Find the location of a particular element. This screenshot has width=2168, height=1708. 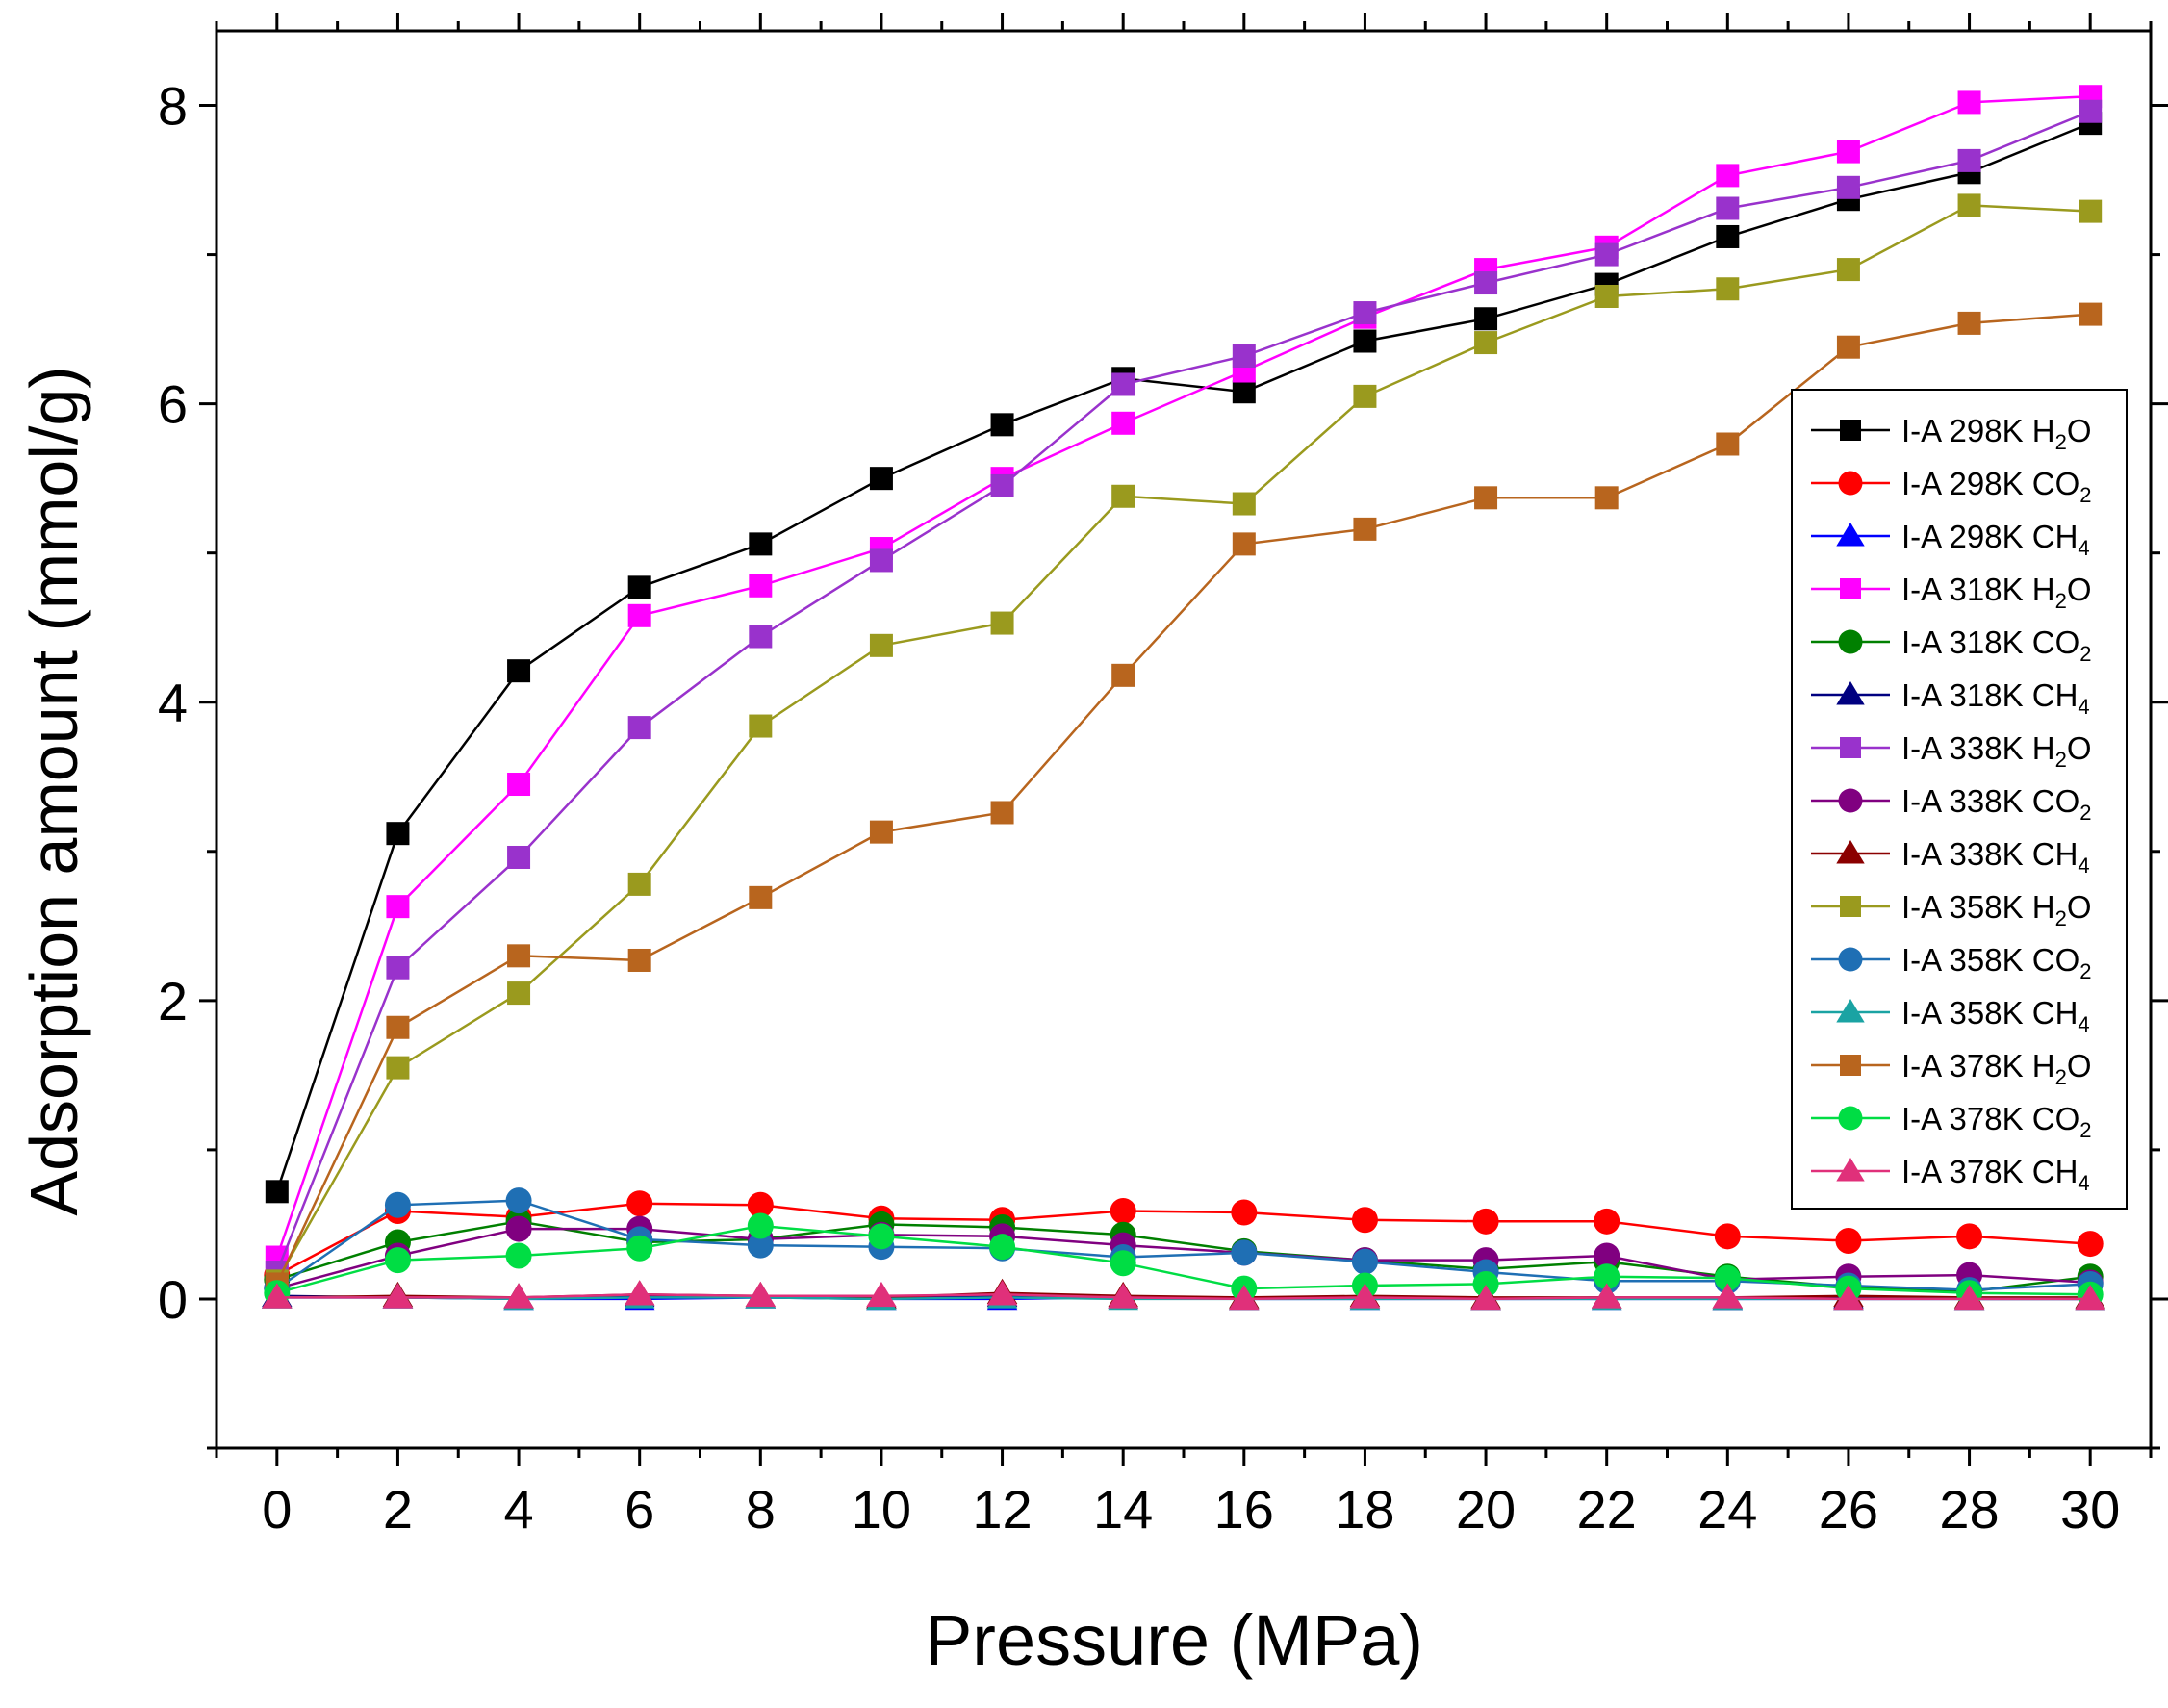

legend-entry-7: I-A 338K H2O is located at coordinates (1952, 751).